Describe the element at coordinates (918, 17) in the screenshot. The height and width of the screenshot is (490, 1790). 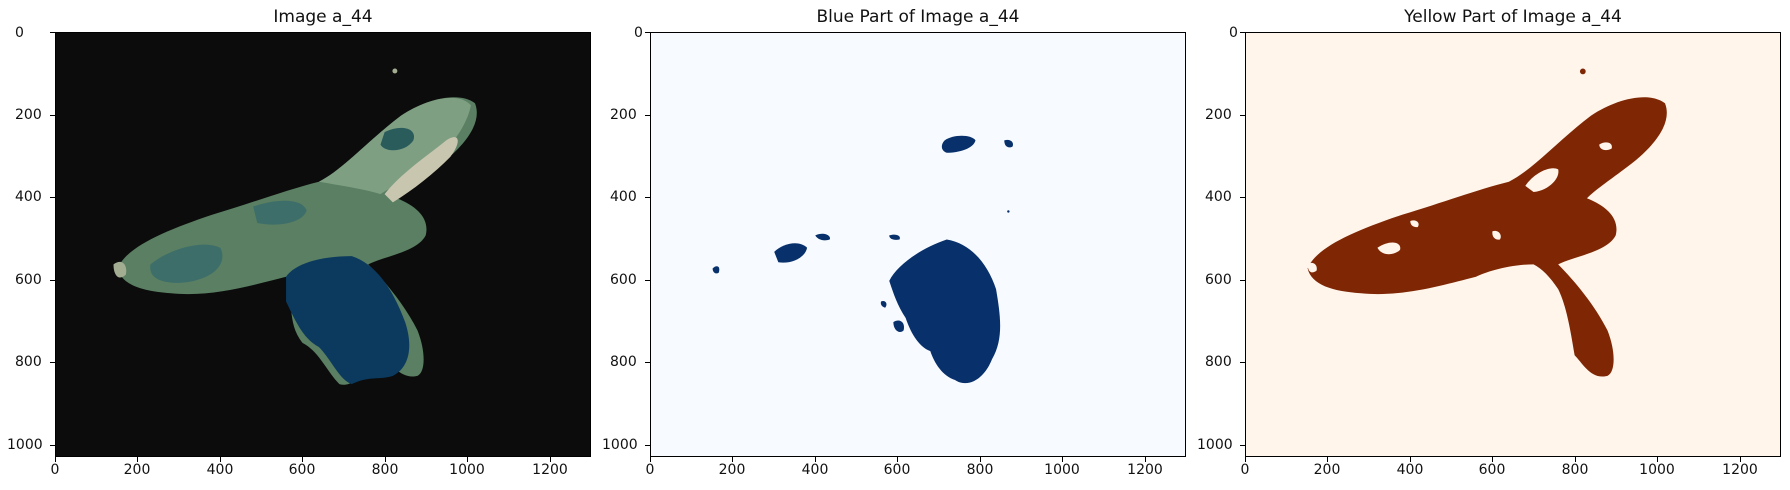
I see `panel-title: Blue Part of Image a_44` at that location.